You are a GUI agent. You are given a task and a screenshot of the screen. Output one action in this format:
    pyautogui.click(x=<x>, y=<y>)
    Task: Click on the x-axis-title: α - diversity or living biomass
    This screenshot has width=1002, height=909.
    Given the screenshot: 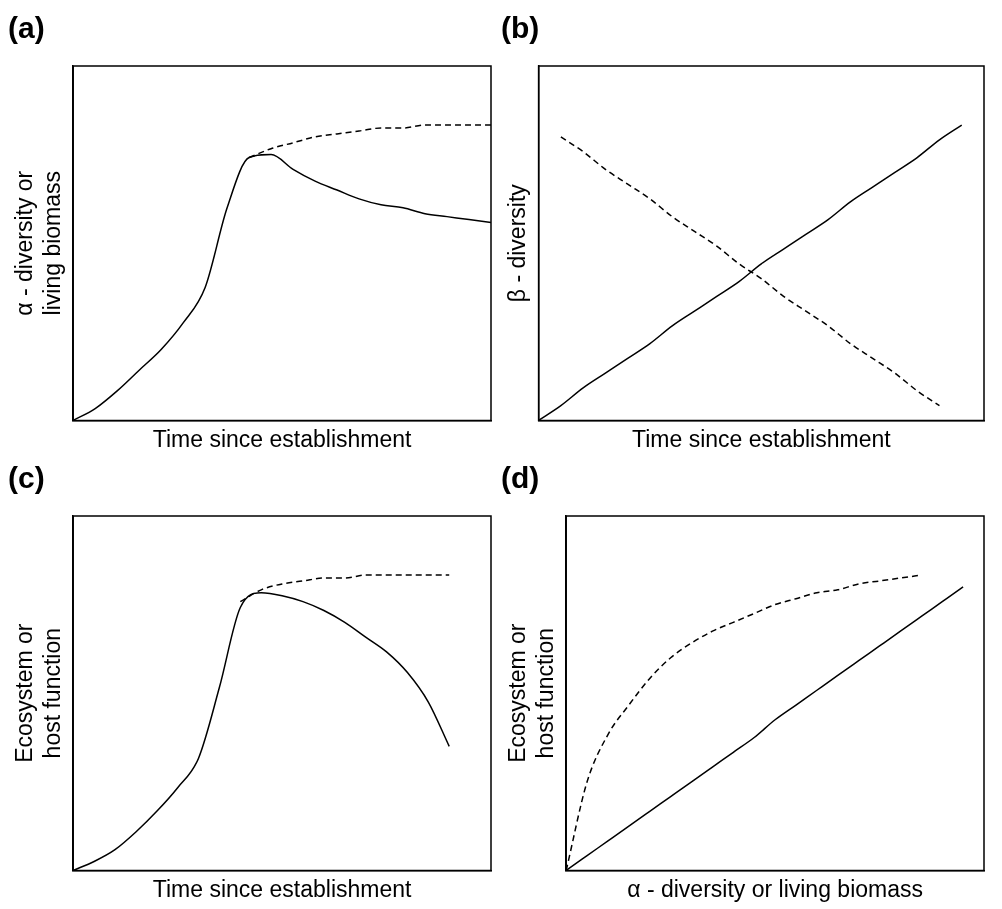 What is the action you would take?
    pyautogui.click(x=775, y=888)
    